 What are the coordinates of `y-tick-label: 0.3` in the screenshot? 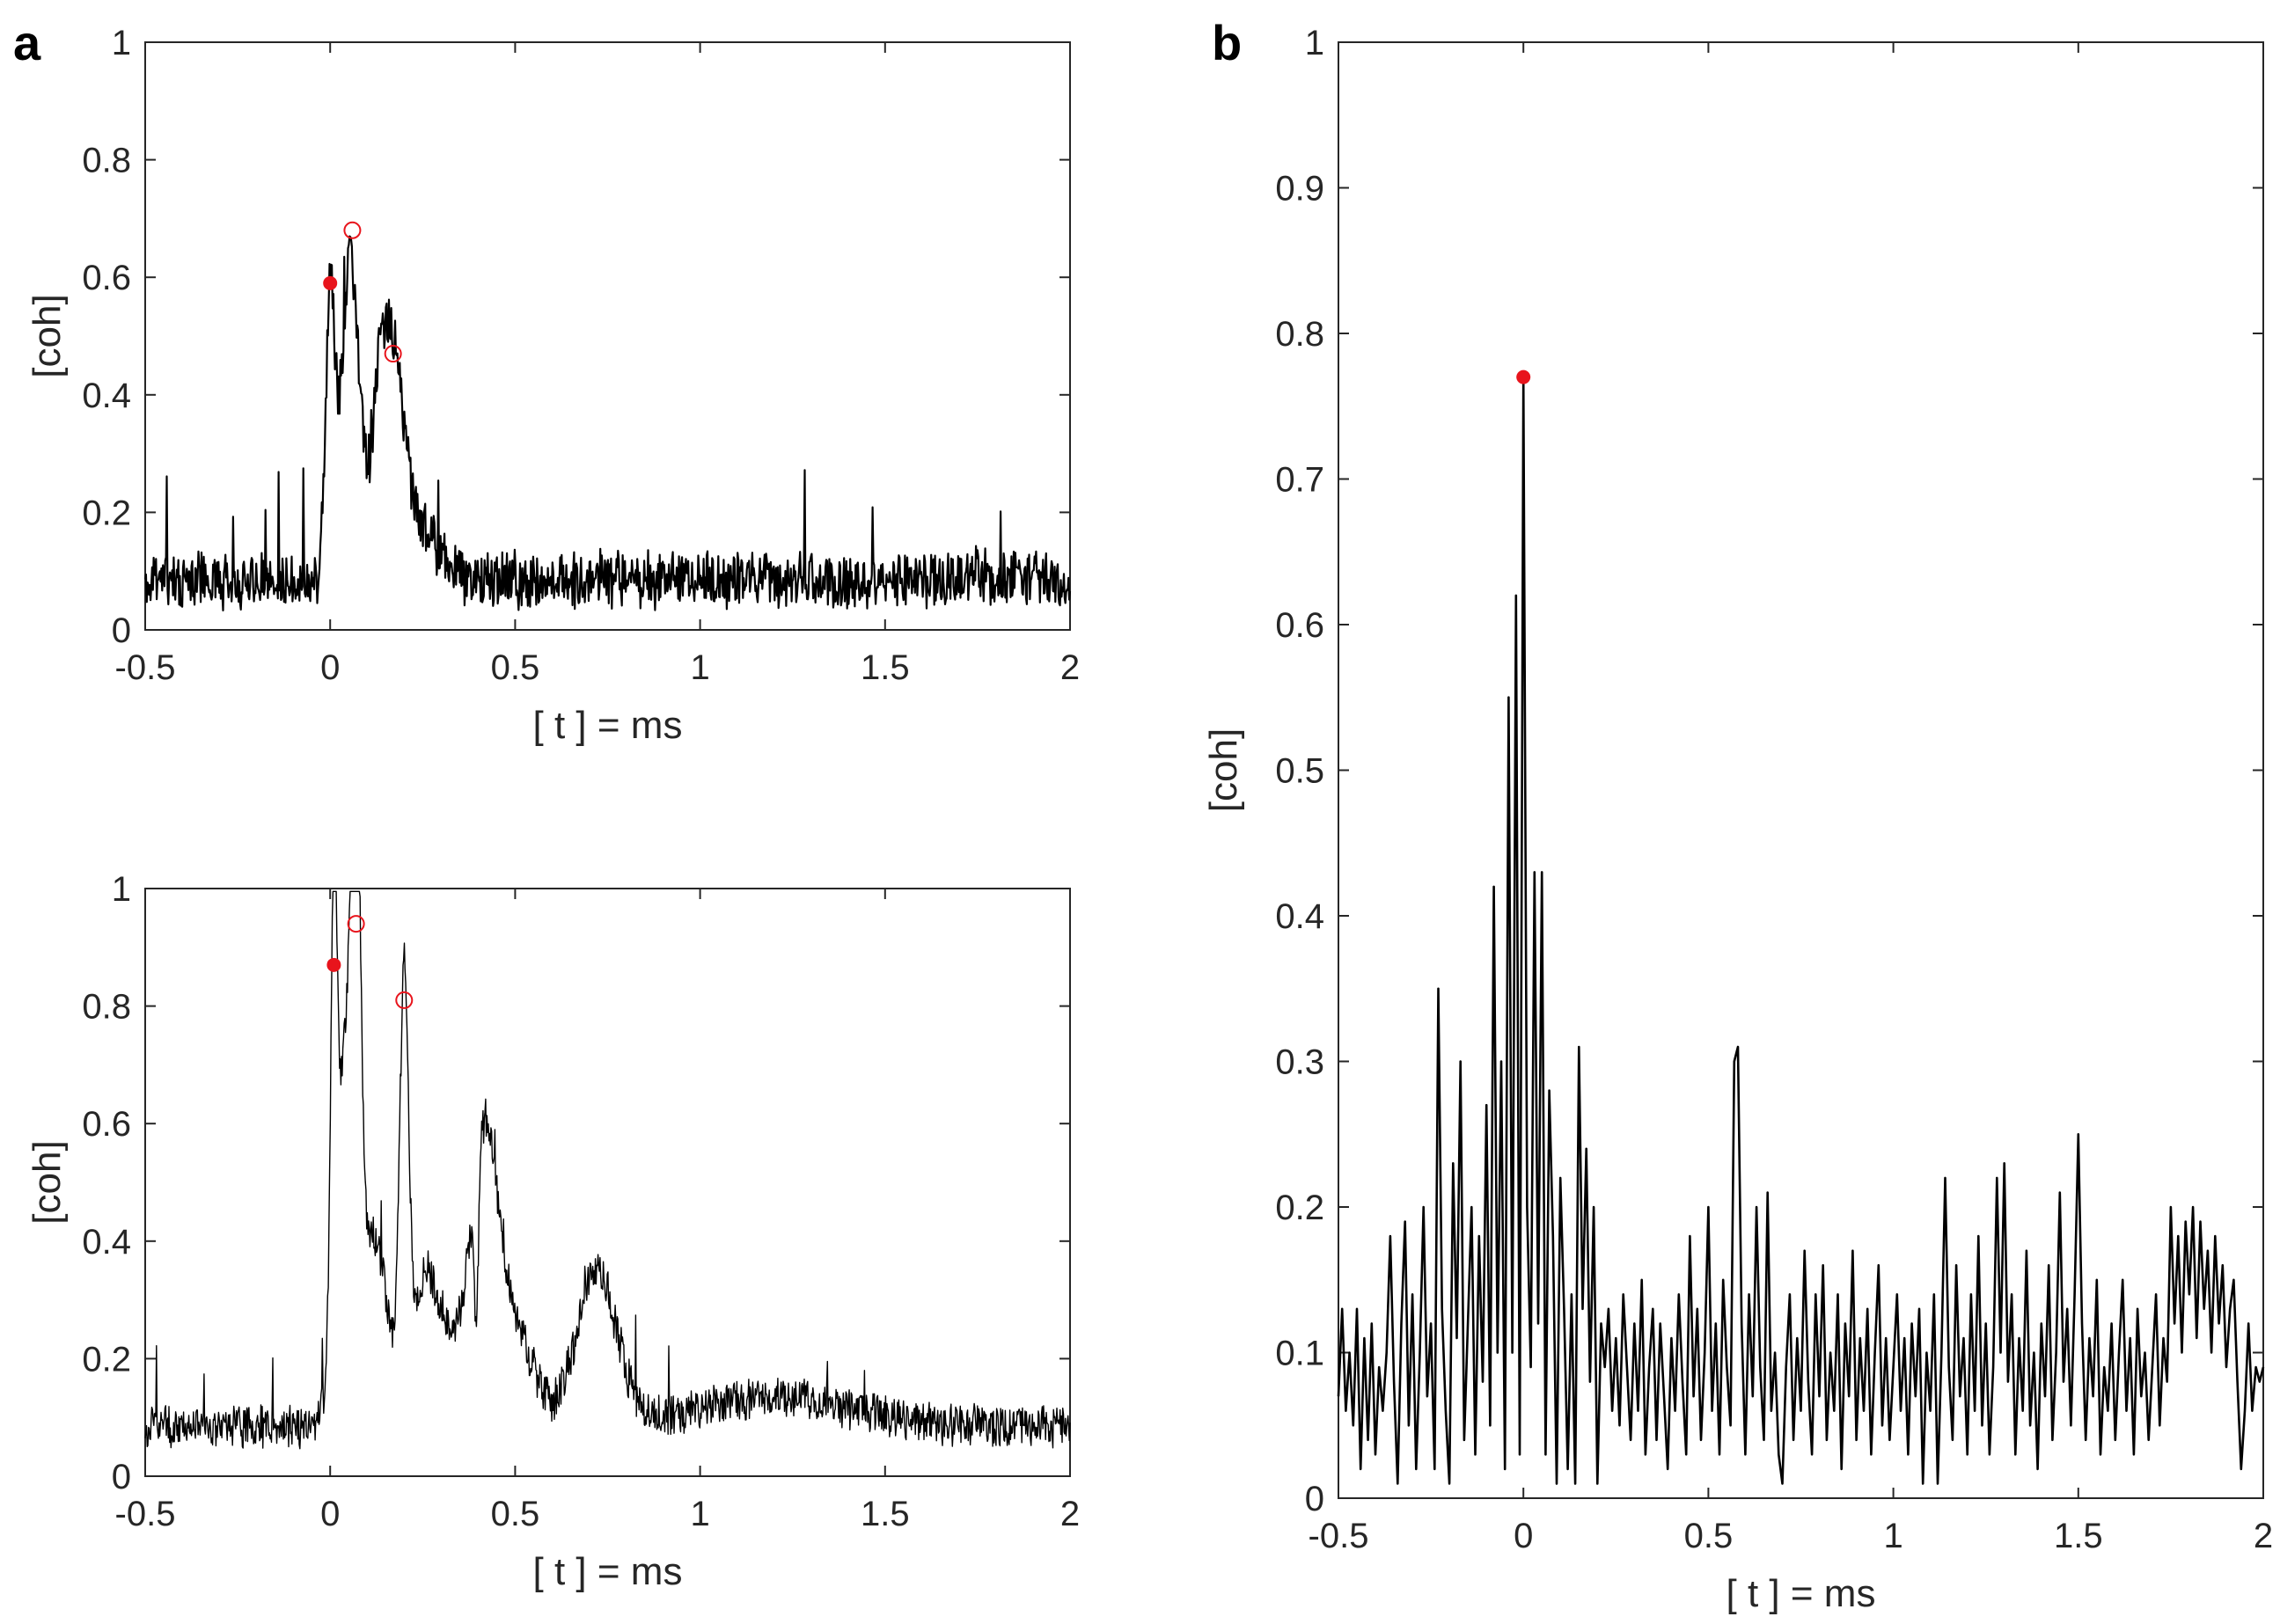 It's located at (1299, 1062).